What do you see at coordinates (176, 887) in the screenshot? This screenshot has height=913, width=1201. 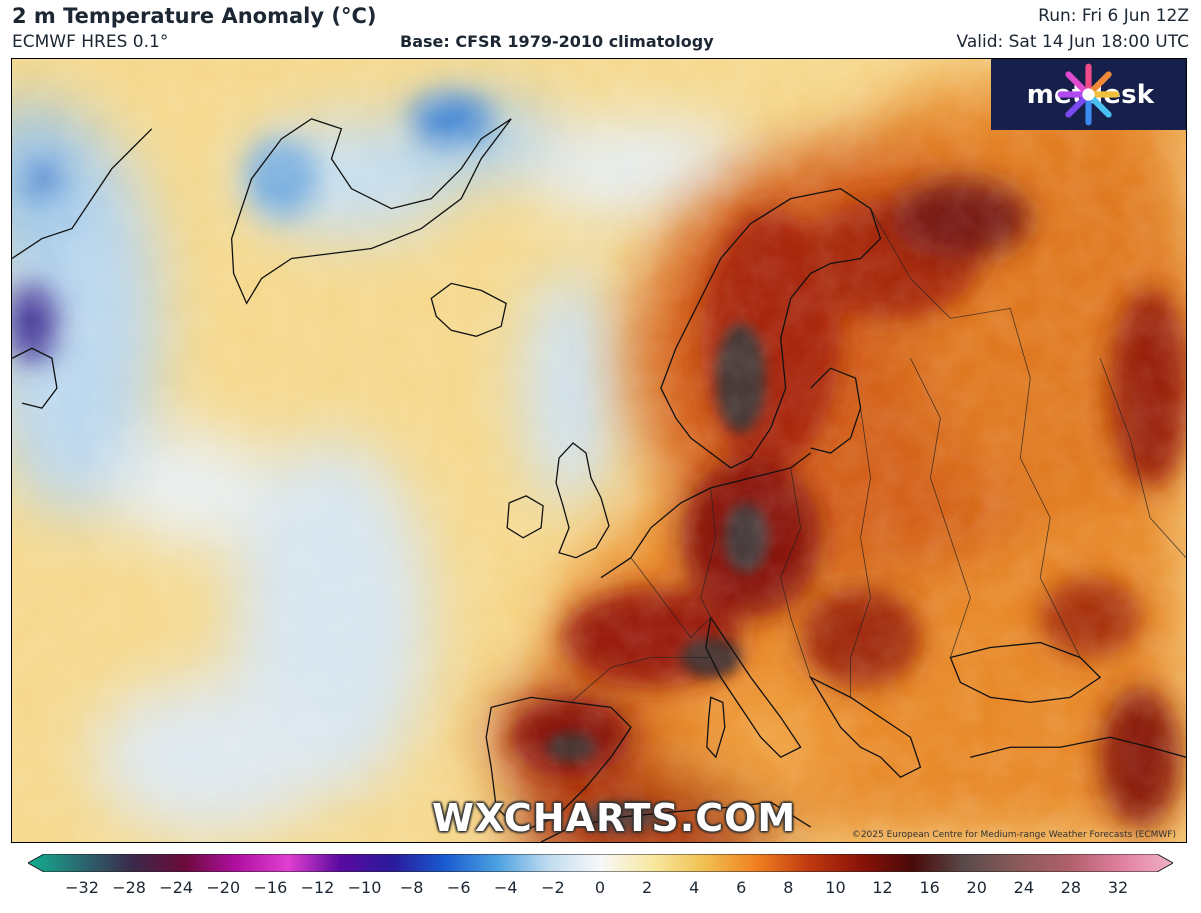 I see `colorbar-tick-label: −24` at bounding box center [176, 887].